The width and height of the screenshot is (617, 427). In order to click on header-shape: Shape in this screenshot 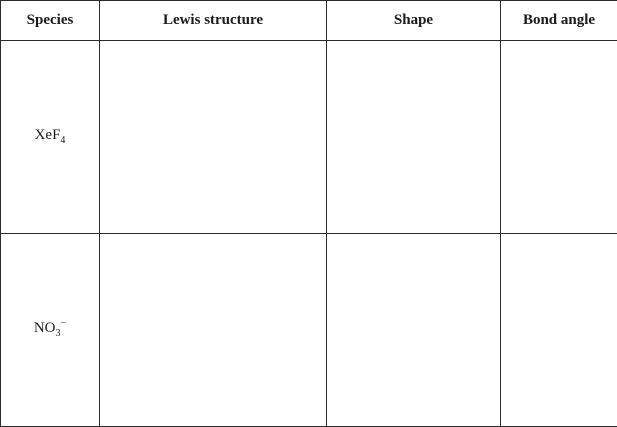, I will do `click(413, 20)`.